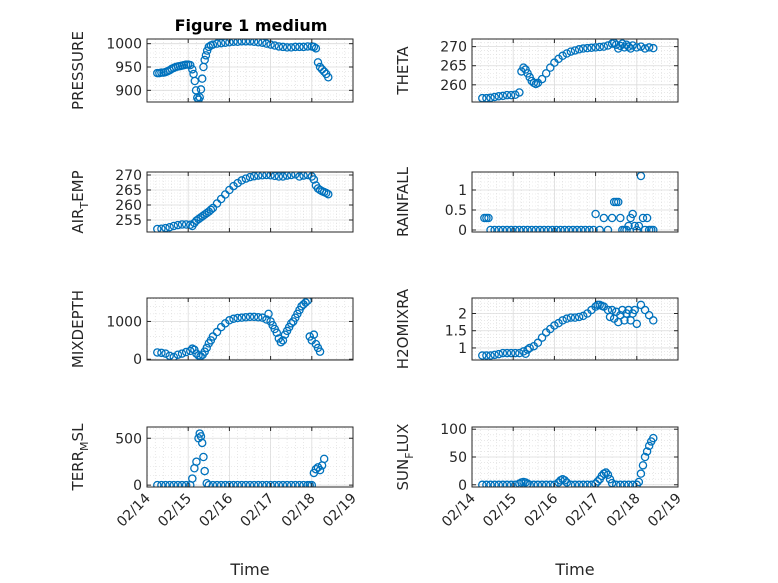 The width and height of the screenshot is (778, 583). I want to click on y-tick-label: 2, so click(462, 315).